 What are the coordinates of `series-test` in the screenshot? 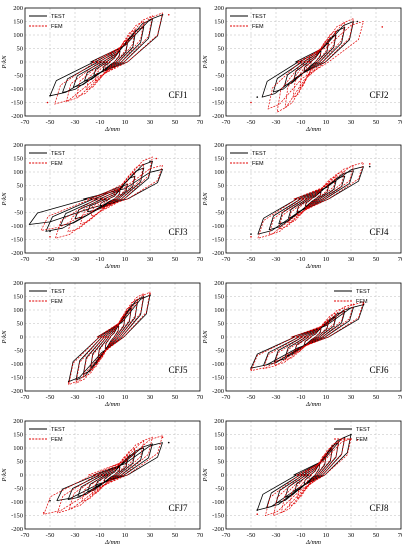 It's located at (109, 471).